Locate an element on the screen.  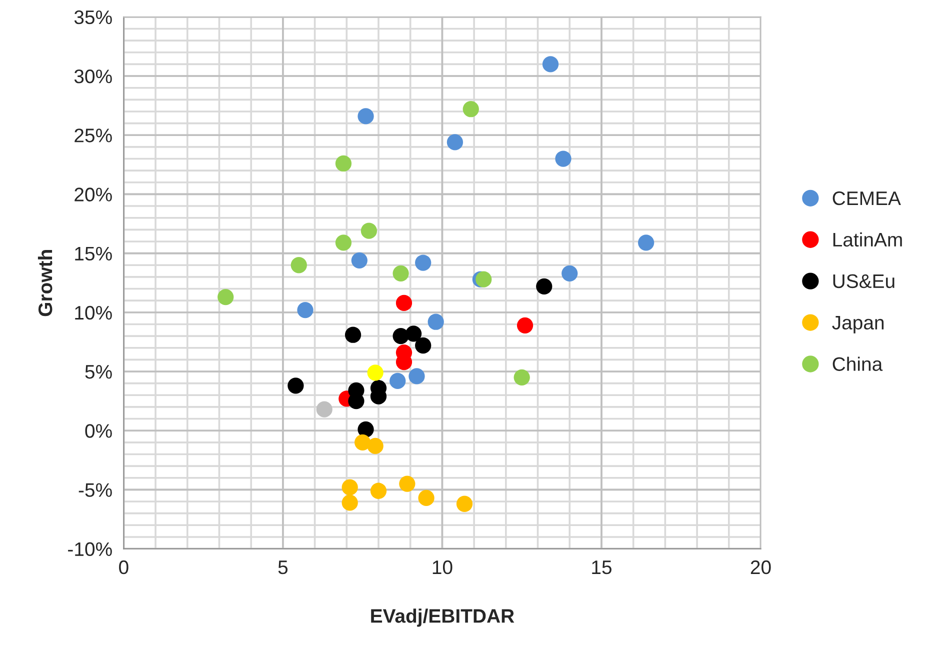
y-axis-title: Growth is located at coordinates (45, 283).